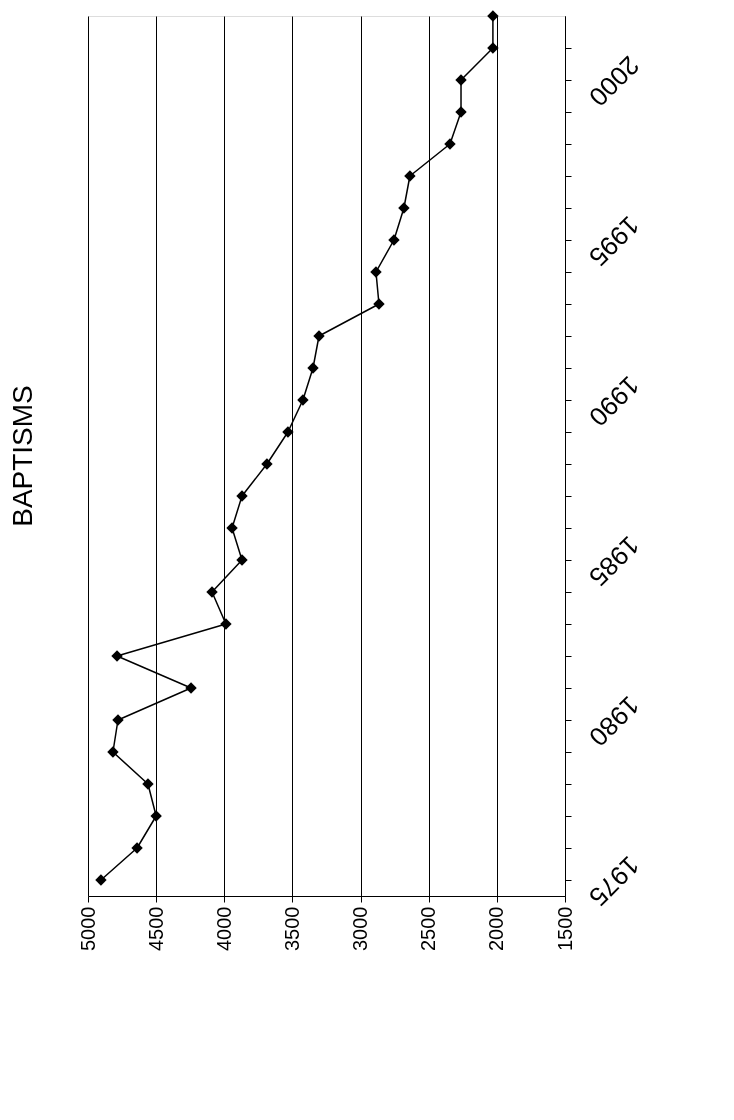  Describe the element at coordinates (155, 928) in the screenshot. I see `x-tick-label: 4500` at that location.